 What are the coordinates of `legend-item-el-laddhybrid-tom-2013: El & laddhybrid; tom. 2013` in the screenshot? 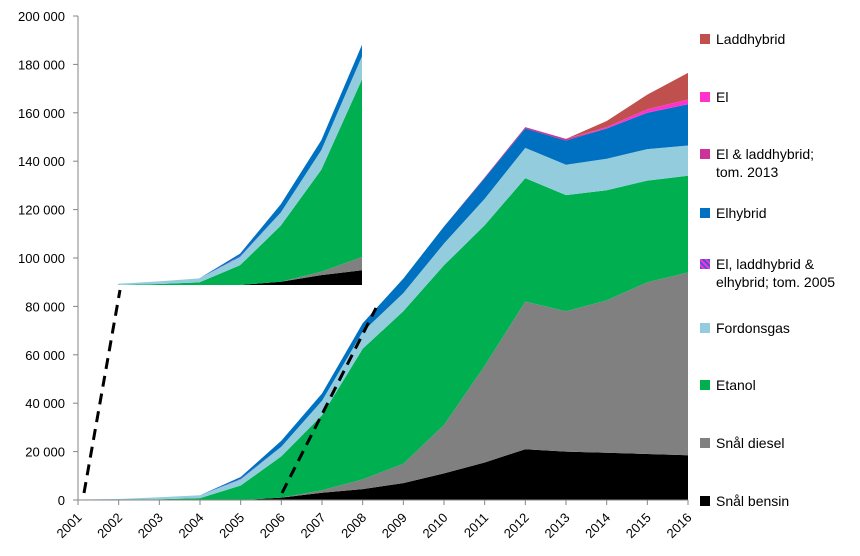 It's located at (780, 163).